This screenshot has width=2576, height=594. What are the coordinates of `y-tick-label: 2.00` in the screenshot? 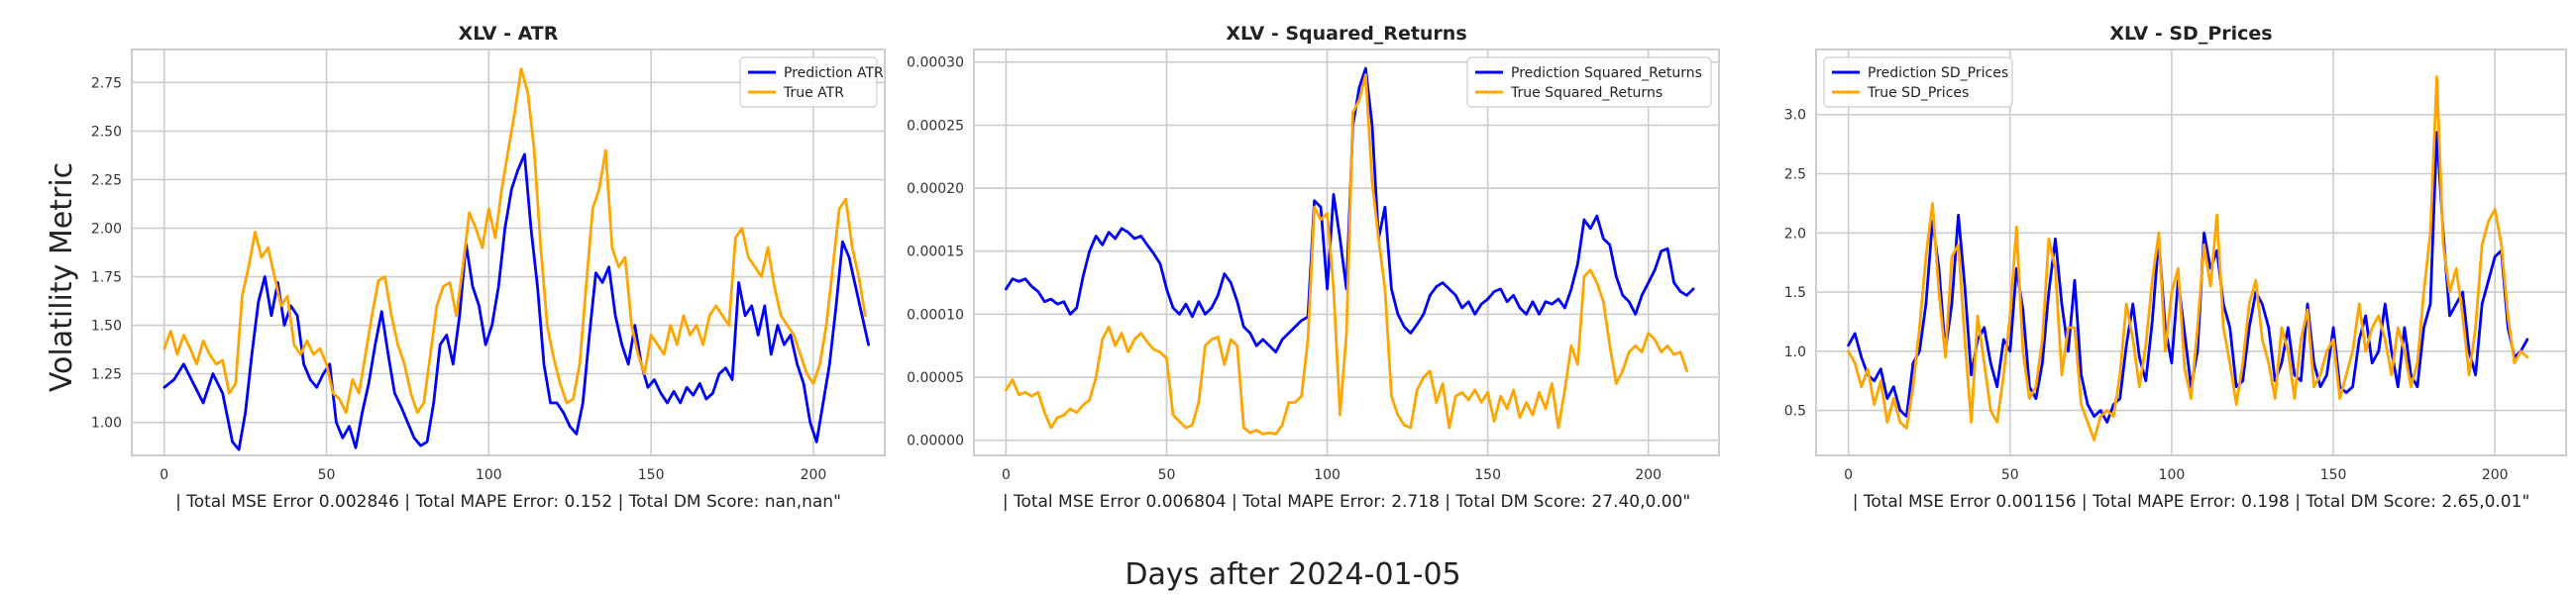 It's located at (106, 229).